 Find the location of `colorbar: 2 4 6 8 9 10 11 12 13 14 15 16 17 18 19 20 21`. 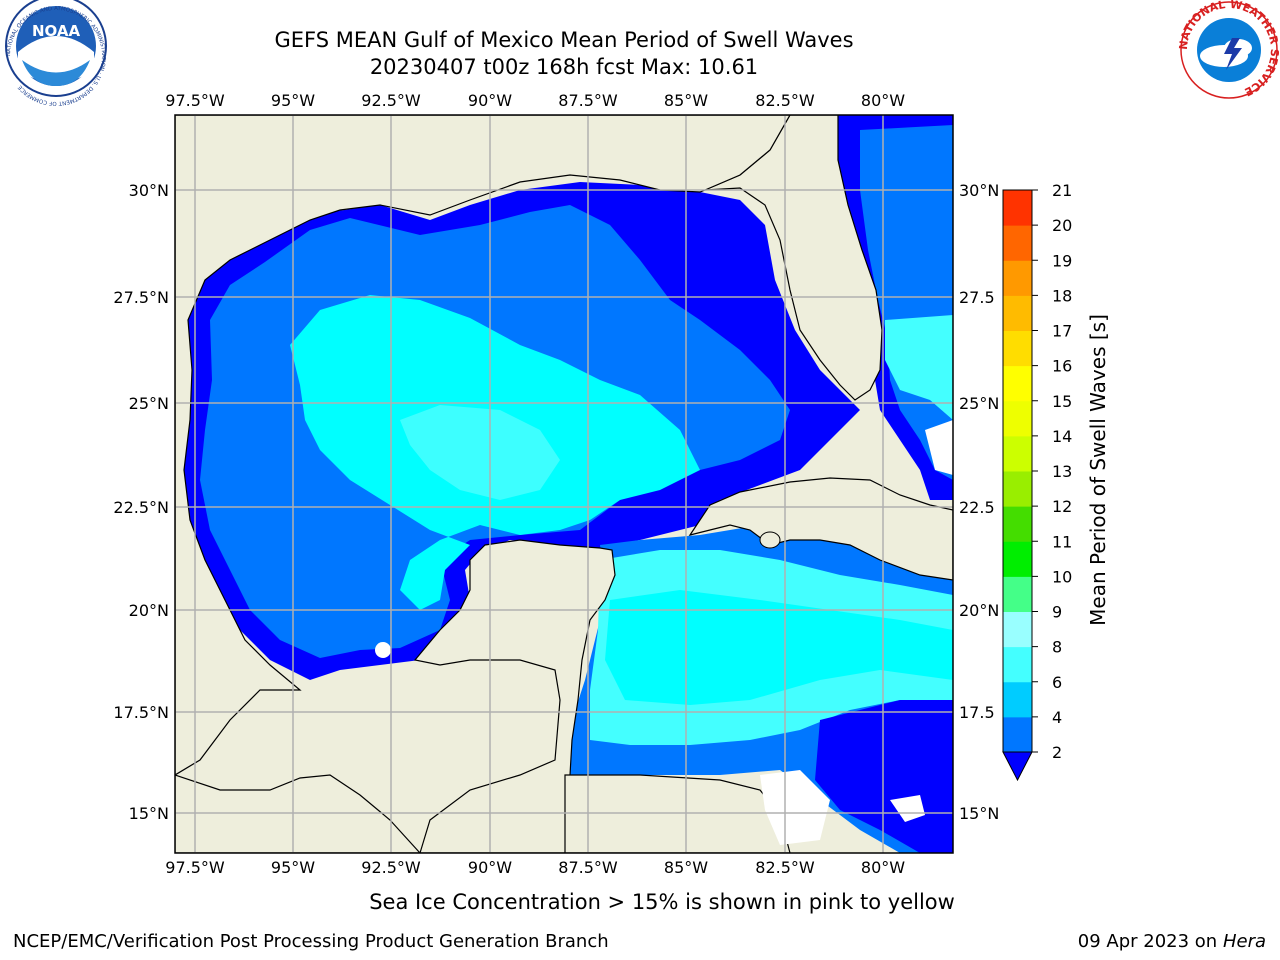

colorbar: 2 4 6 8 9 10 11 12 13 14 15 16 17 18 19 20 21 is located at coordinates (1037, 481).